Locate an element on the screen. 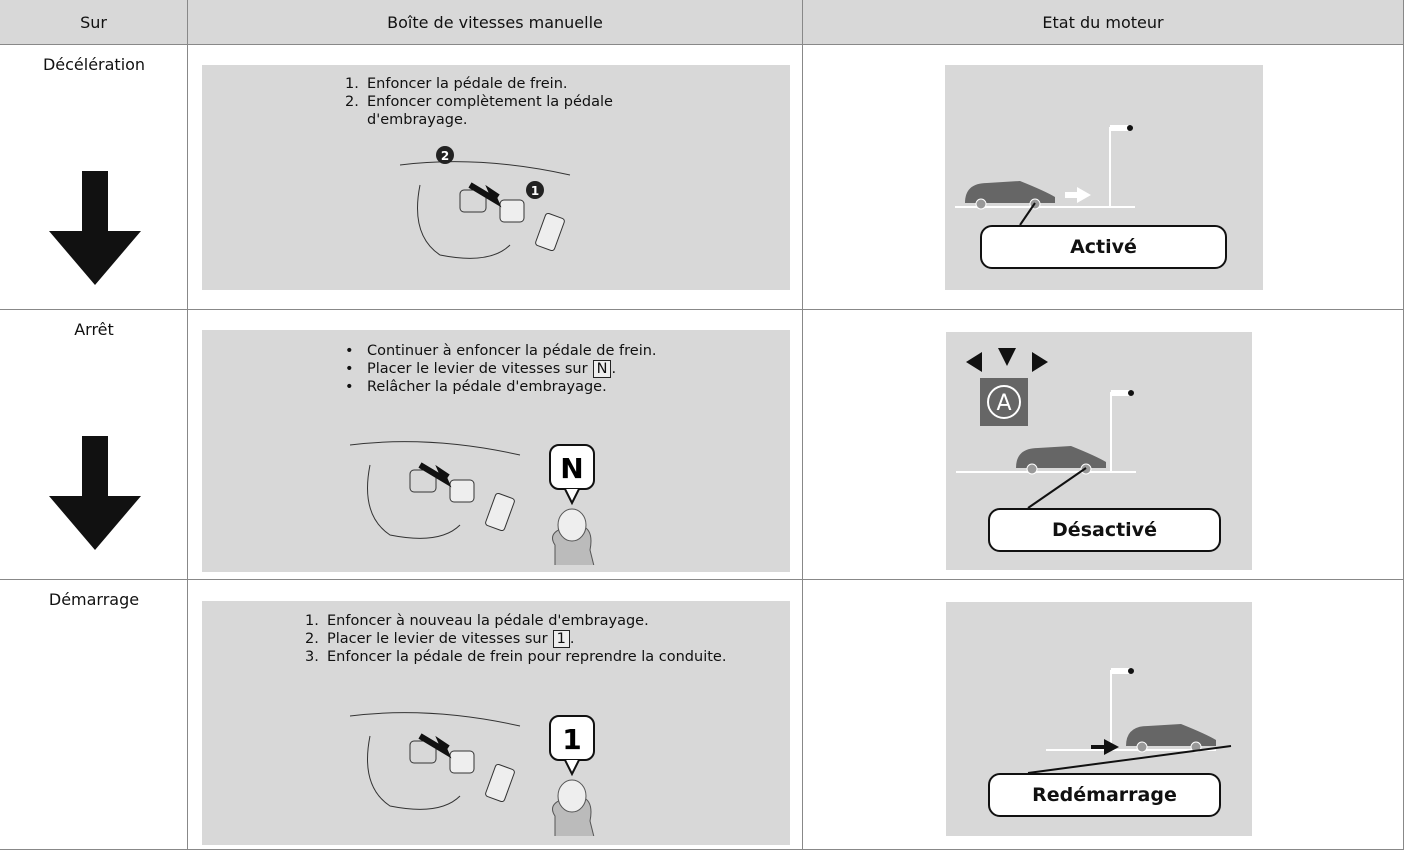  pedal-illustration: 21 is located at coordinates (485, 202).